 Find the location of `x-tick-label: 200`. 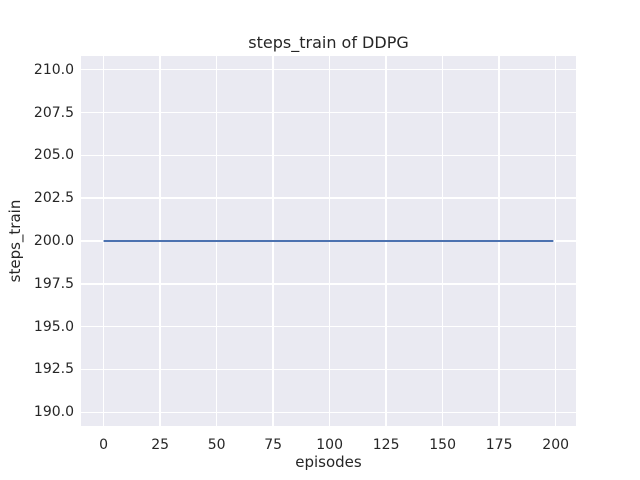

x-tick-label: 200 is located at coordinates (556, 445).